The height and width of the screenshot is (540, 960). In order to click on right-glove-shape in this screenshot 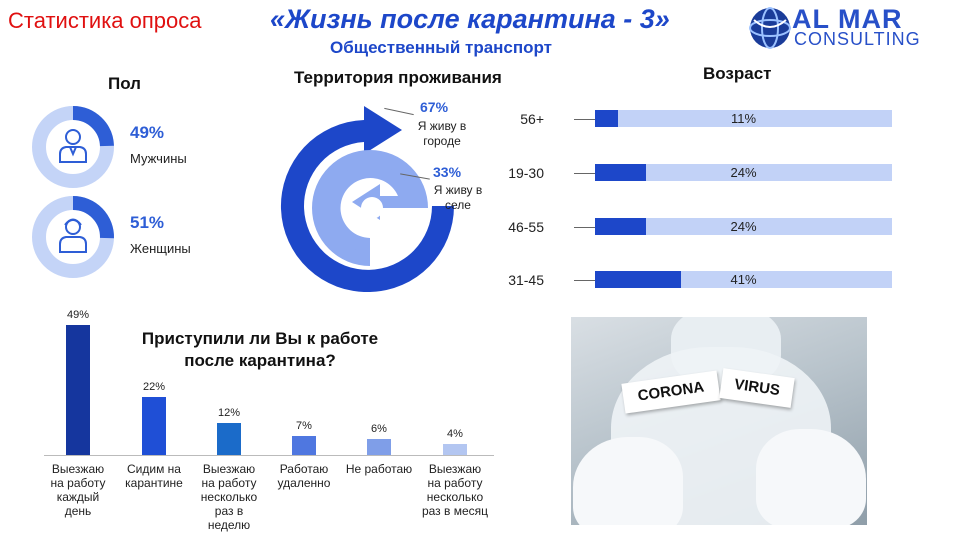, I will do `click(811, 477)`.